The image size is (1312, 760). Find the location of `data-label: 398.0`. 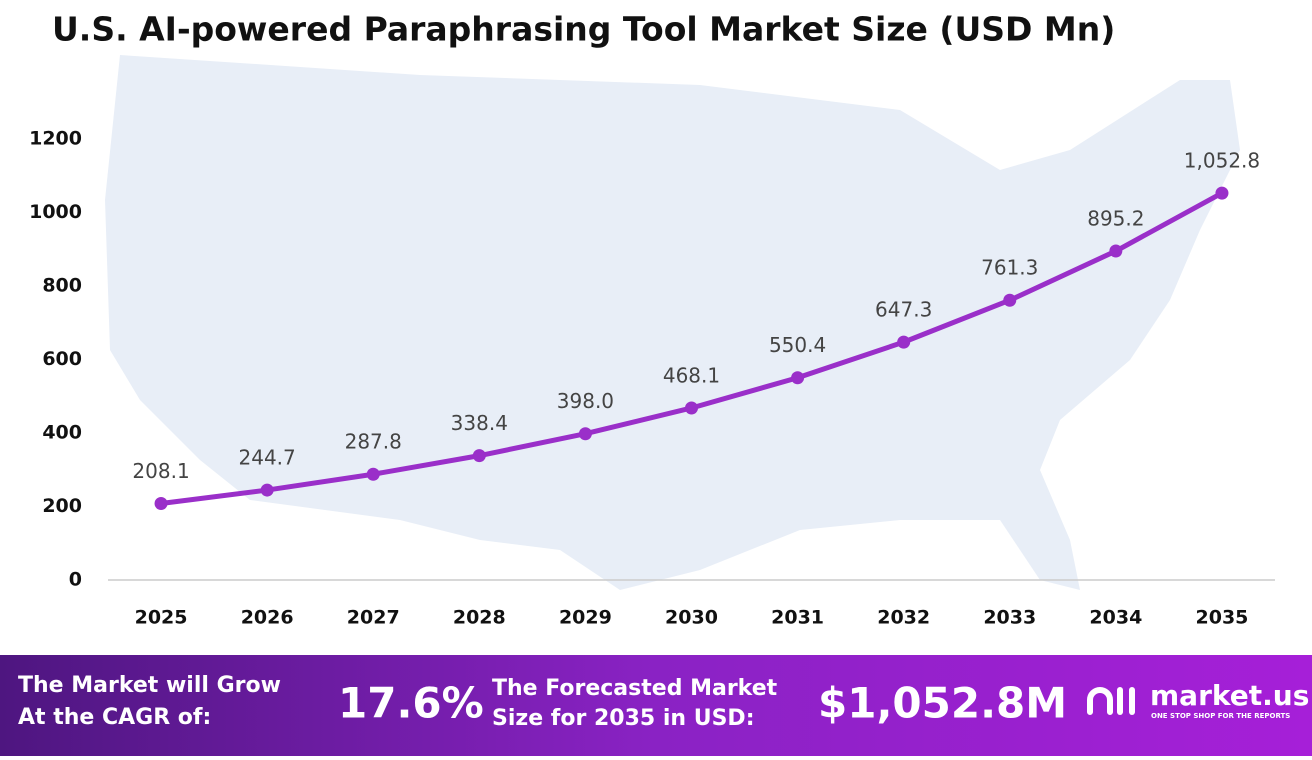

data-label: 398.0 is located at coordinates (585, 401).